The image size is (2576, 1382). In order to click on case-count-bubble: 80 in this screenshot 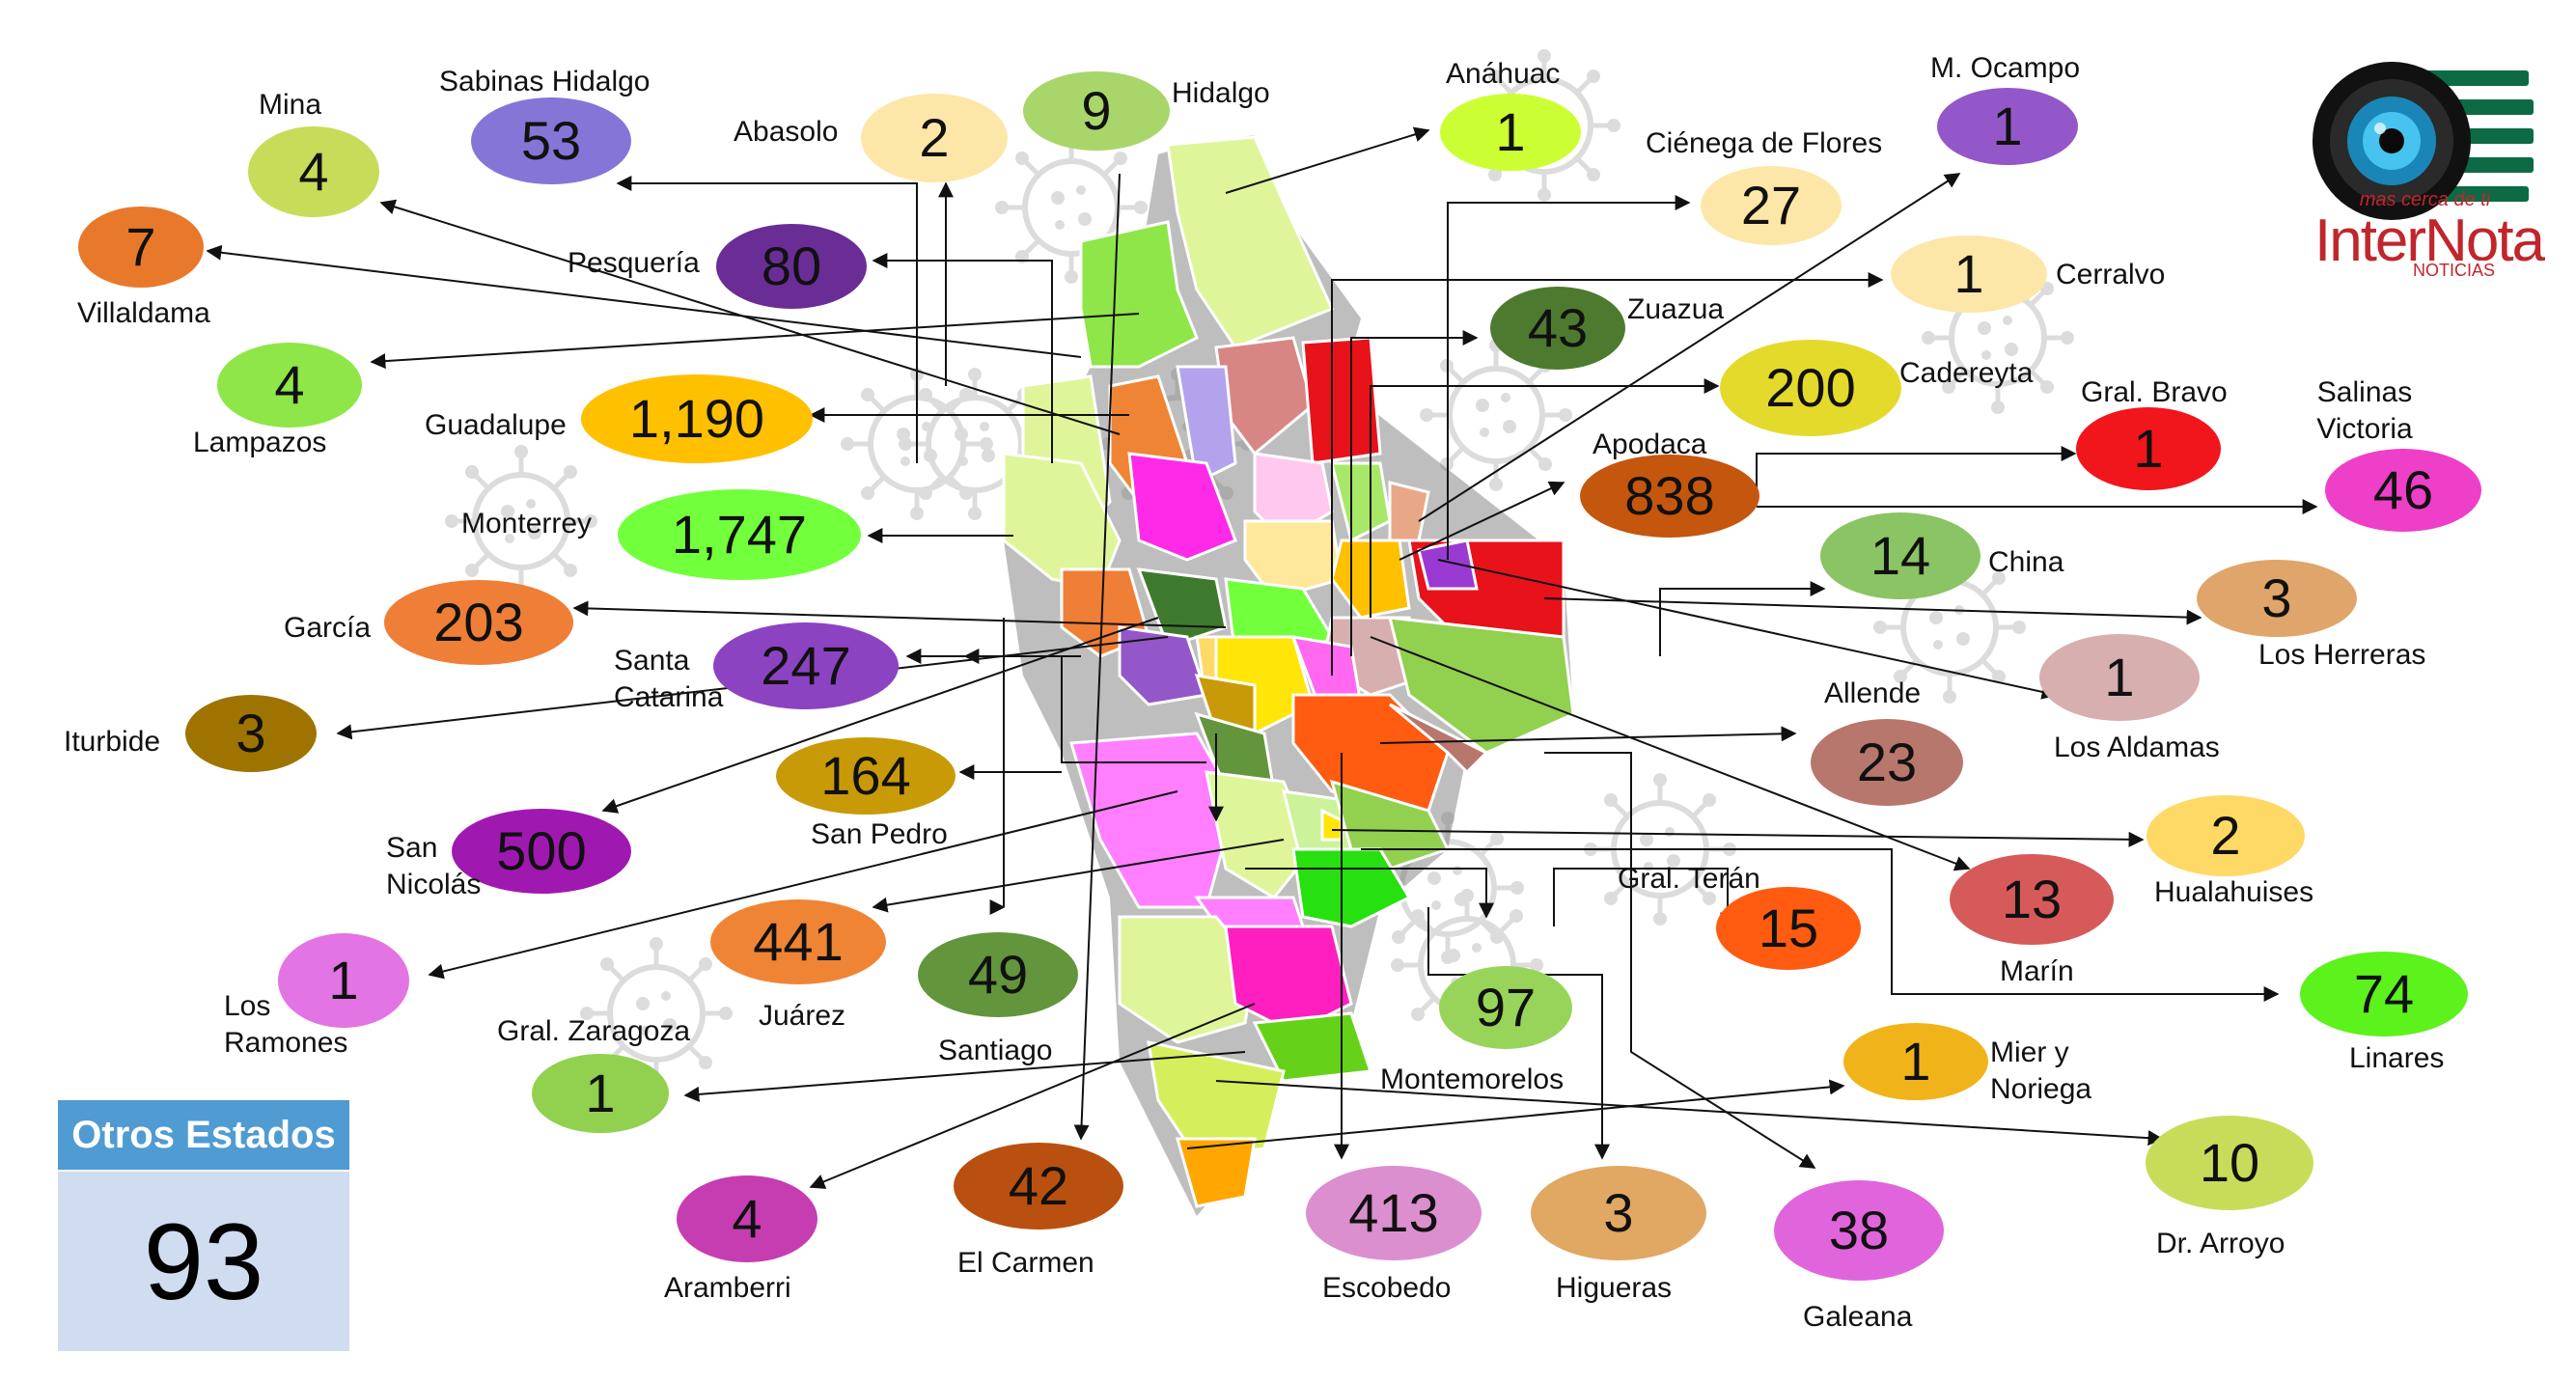, I will do `click(791, 266)`.